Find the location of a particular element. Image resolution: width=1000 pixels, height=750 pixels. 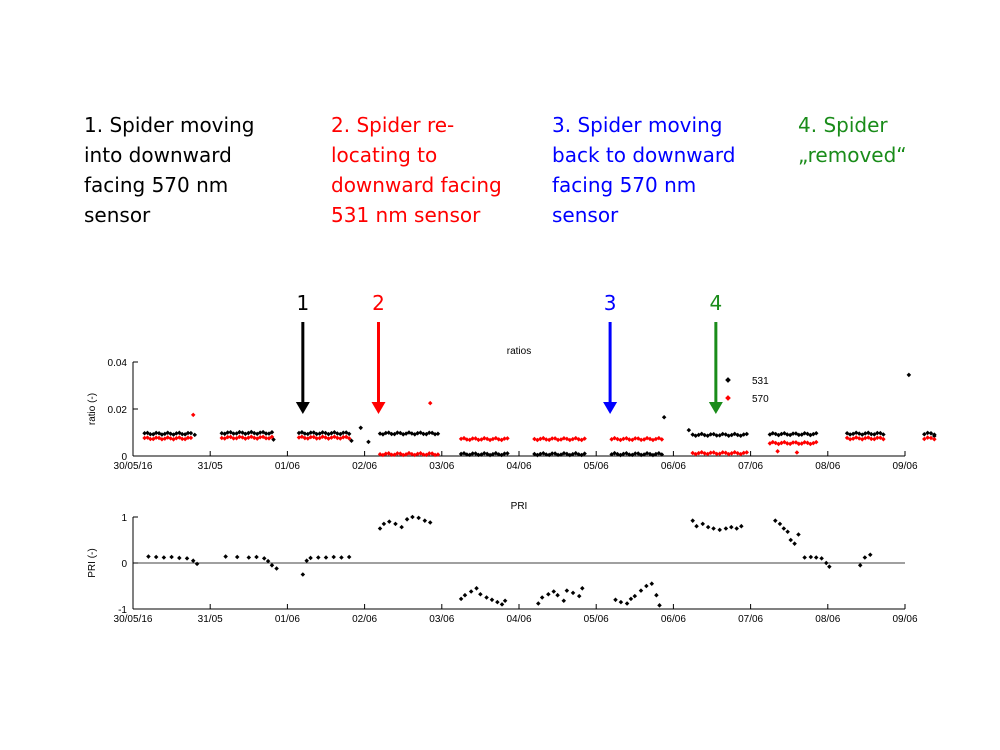

annotation-line: downward facing is located at coordinates (416, 185).